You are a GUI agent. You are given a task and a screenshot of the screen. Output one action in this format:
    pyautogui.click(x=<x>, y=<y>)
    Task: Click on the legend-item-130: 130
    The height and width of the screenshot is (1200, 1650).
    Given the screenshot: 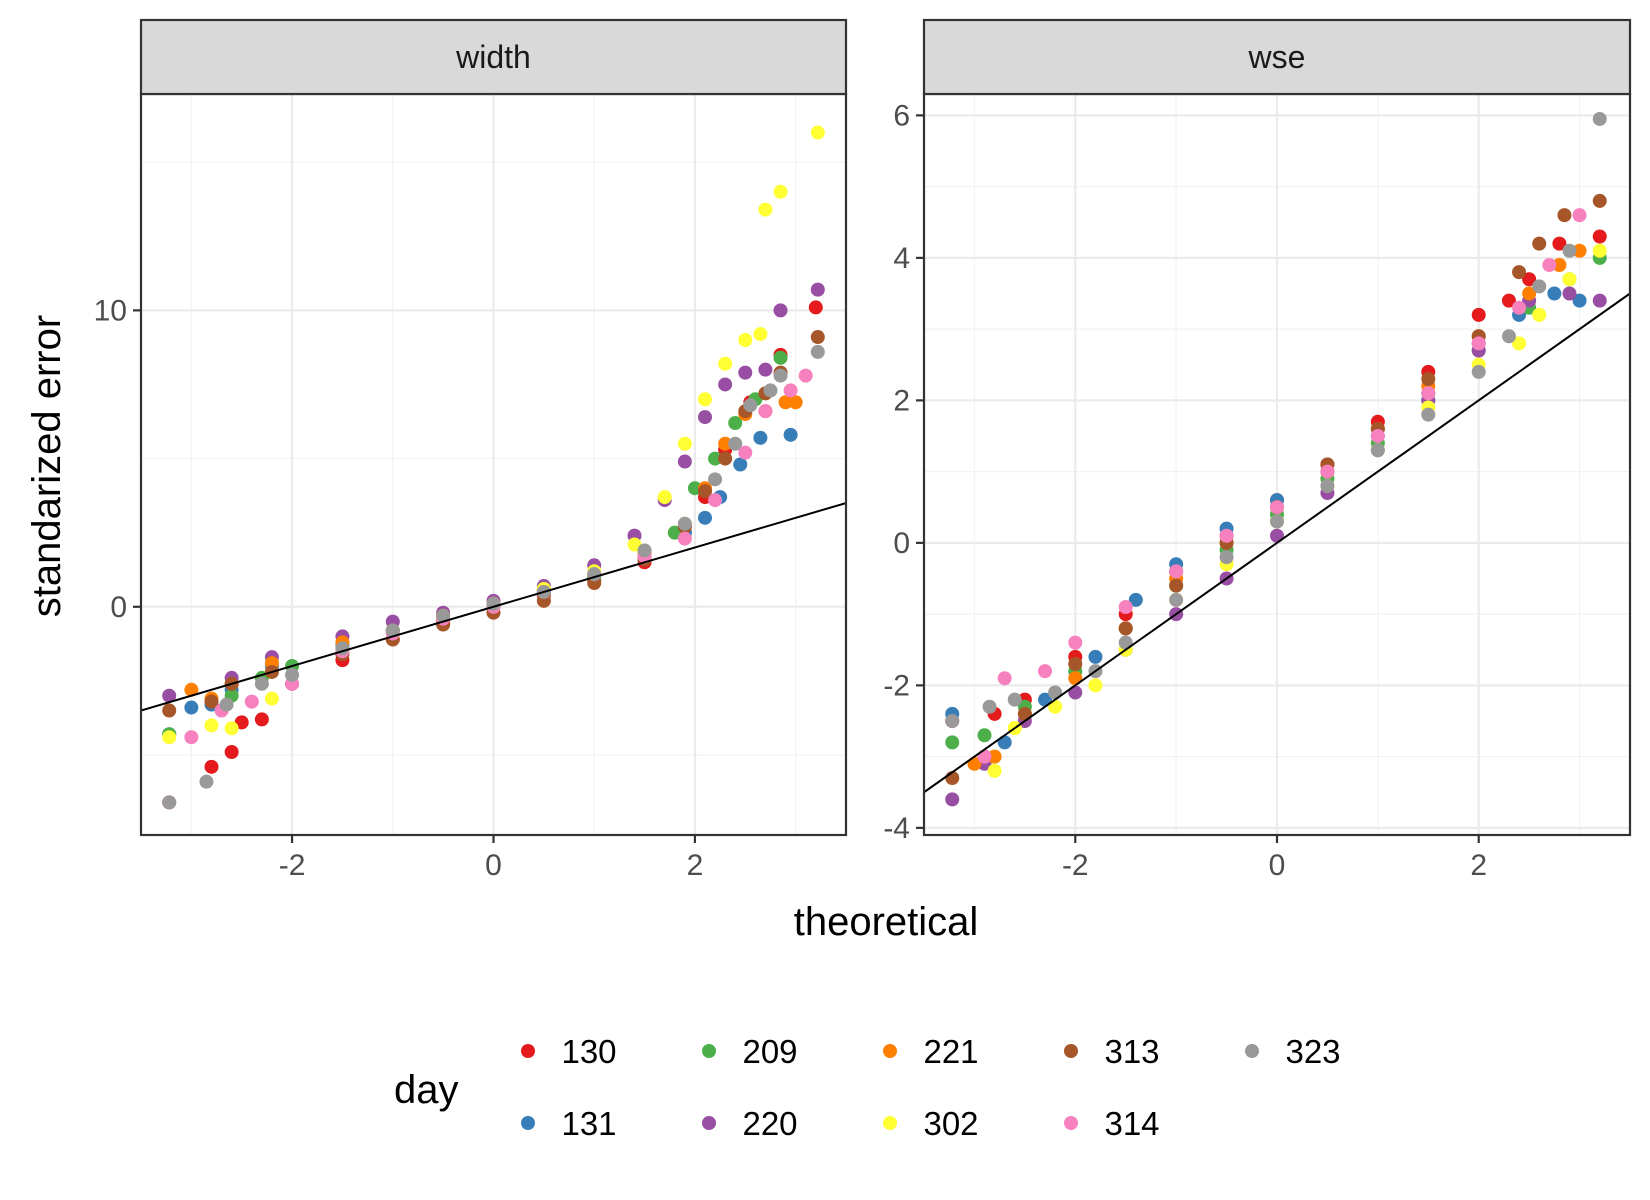 What is the action you would take?
    pyautogui.click(x=569, y=1051)
    